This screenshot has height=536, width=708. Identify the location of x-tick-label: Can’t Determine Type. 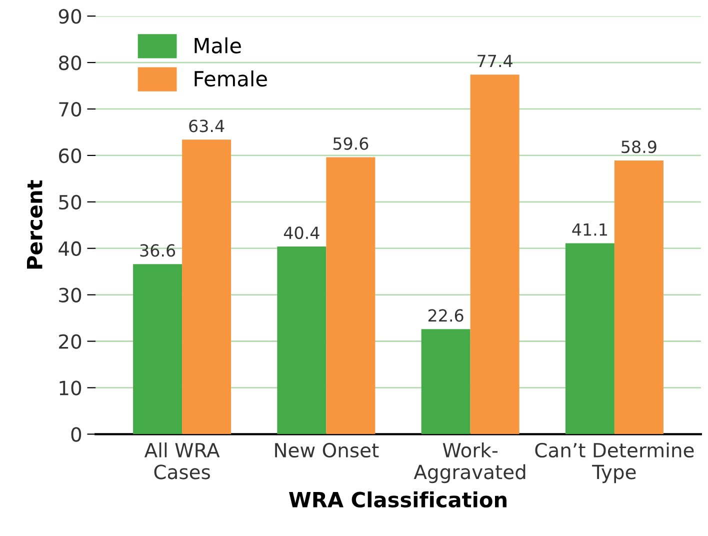
(614, 463).